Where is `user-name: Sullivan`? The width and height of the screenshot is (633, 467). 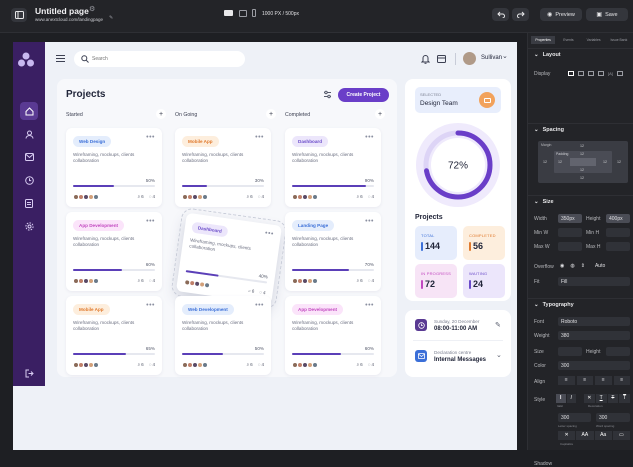 user-name: Sullivan is located at coordinates (492, 58).